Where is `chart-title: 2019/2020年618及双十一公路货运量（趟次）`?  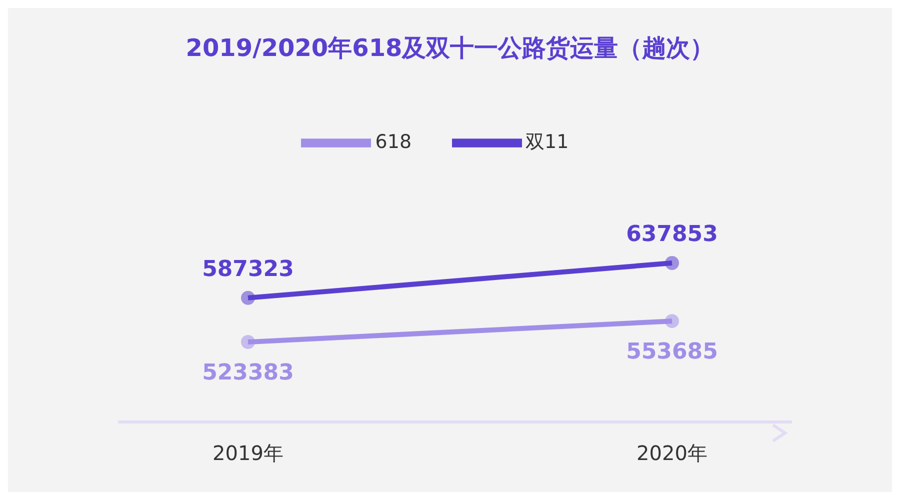
chart-title: 2019/2020年618及双十一公路货运量（趟次） is located at coordinates (450, 48).